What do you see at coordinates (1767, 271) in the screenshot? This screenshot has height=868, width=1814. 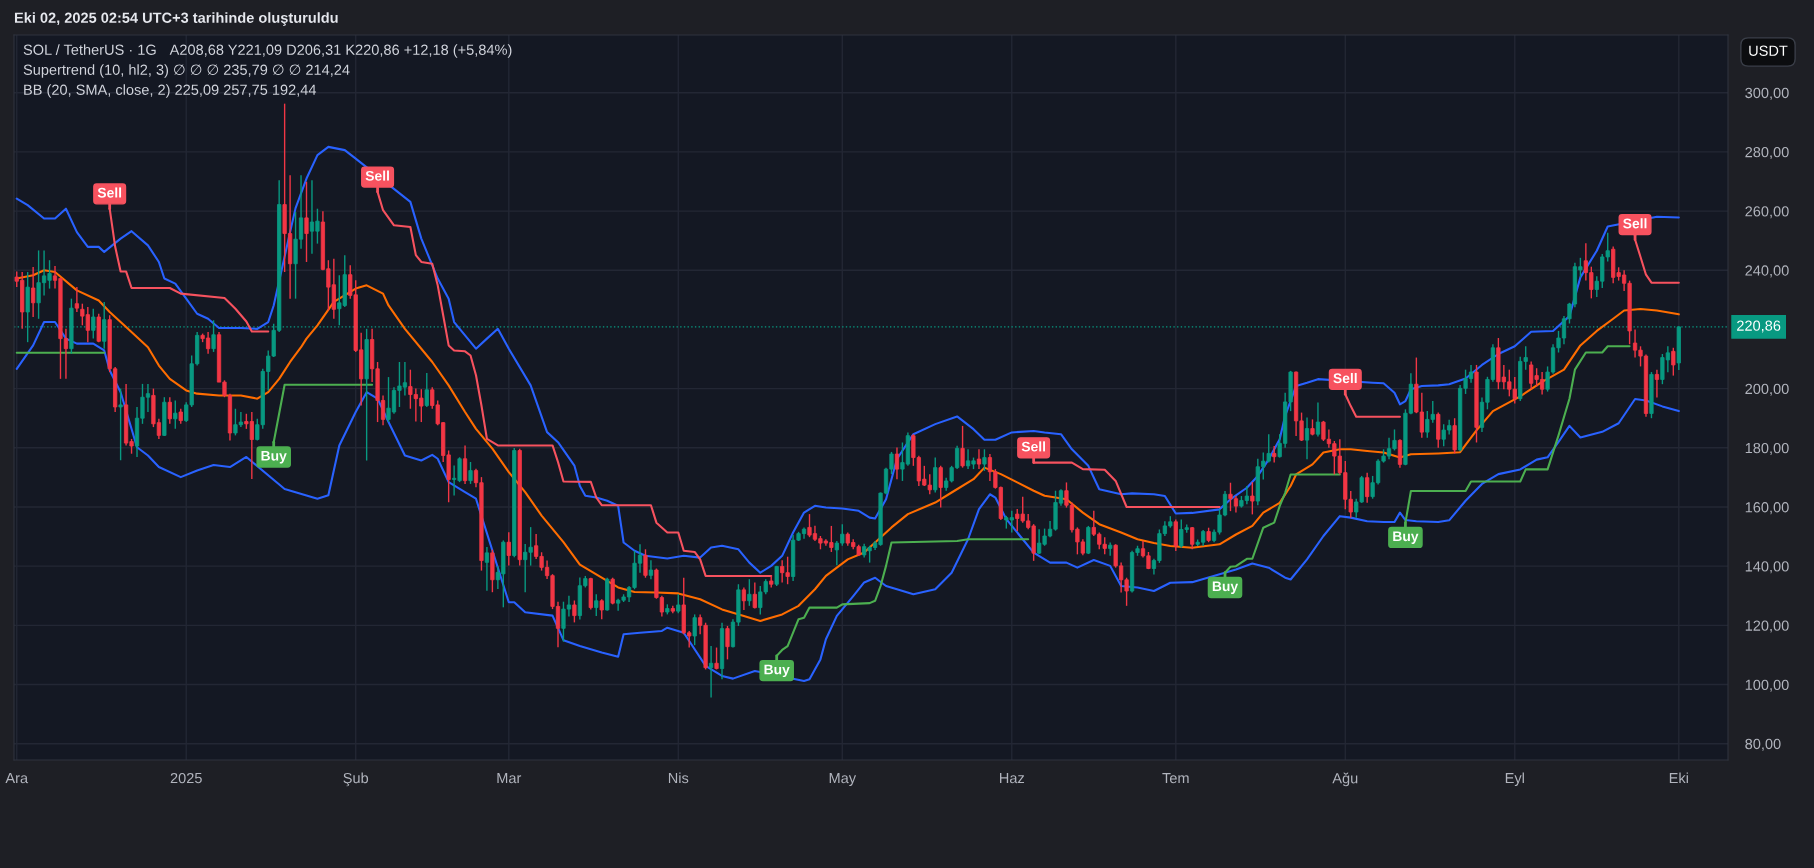 I see `y-tick-label: 240,00` at bounding box center [1767, 271].